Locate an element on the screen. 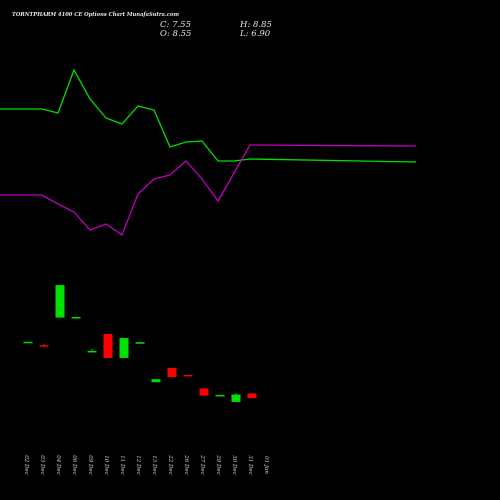  x-tick-label: 01 Jan is located at coordinates (266, 465).